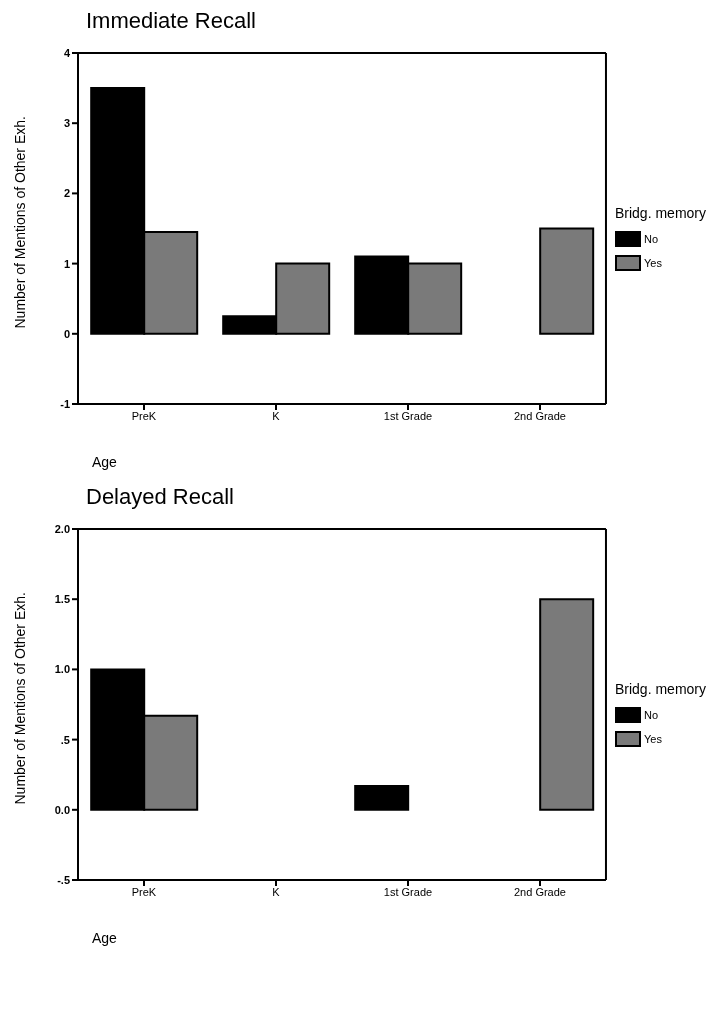  What do you see at coordinates (66, 333) in the screenshot?
I see `y-tick-label: 0` at bounding box center [66, 333].